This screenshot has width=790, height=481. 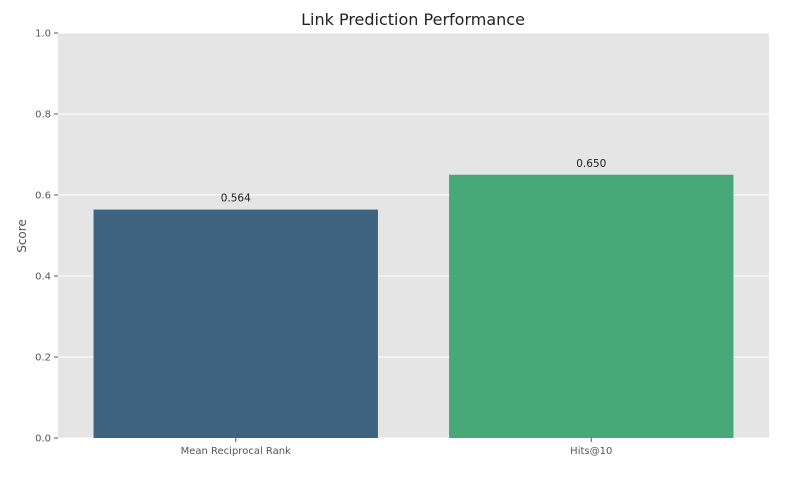 I want to click on bar-value-label: 0.564, so click(x=236, y=199).